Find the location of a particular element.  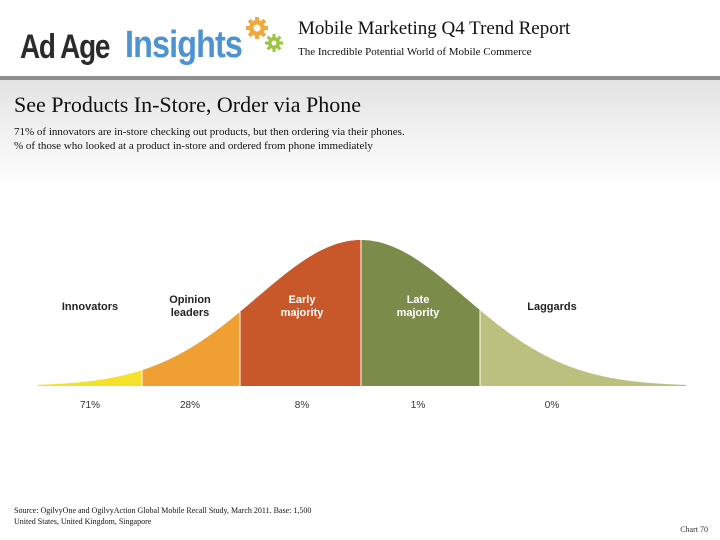

header: Ad Age Insights is located at coordinates (360, 38).